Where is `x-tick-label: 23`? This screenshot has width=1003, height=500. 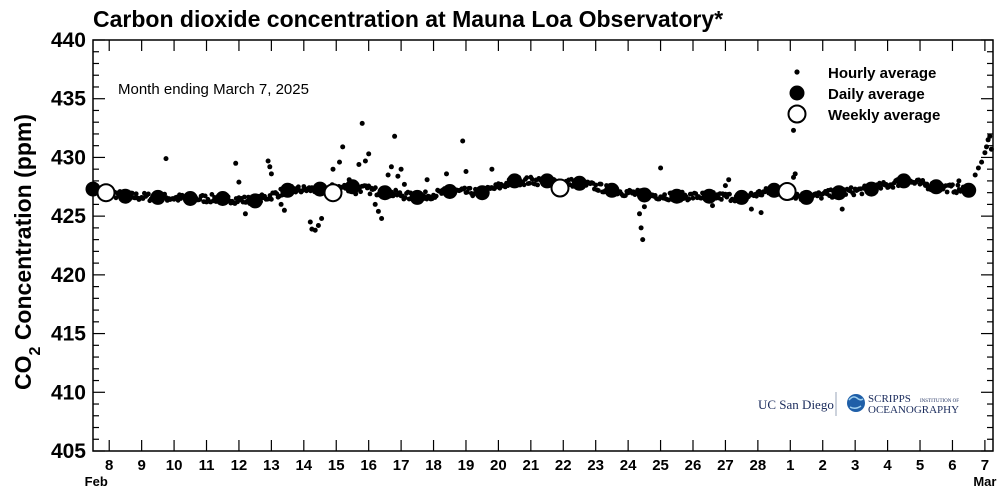 x-tick-label: 23 is located at coordinates (595, 465).